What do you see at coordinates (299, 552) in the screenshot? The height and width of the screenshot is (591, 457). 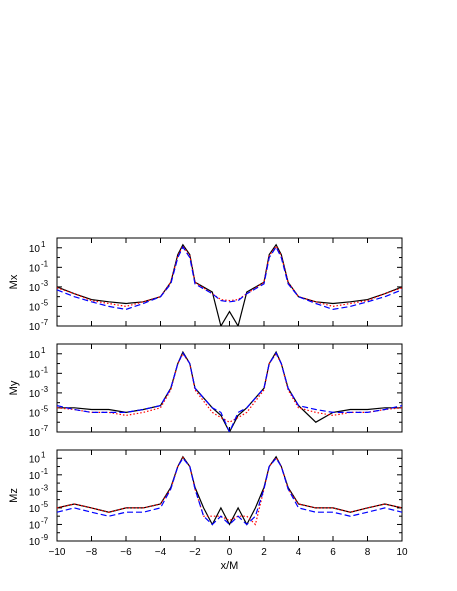 I see `x-tick-label: 4` at bounding box center [299, 552].